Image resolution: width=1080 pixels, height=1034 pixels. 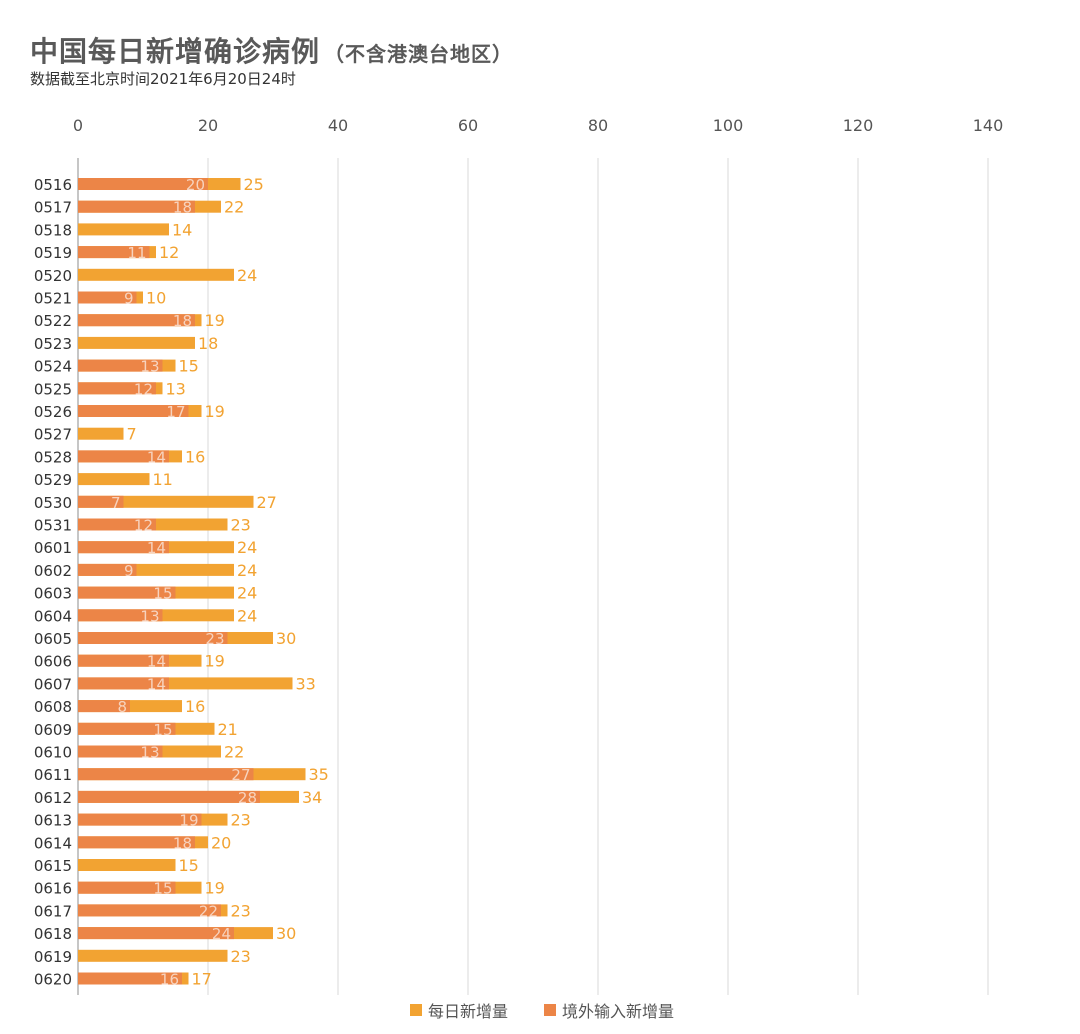 I want to click on y-tick-label: 0606, so click(x=53, y=662).